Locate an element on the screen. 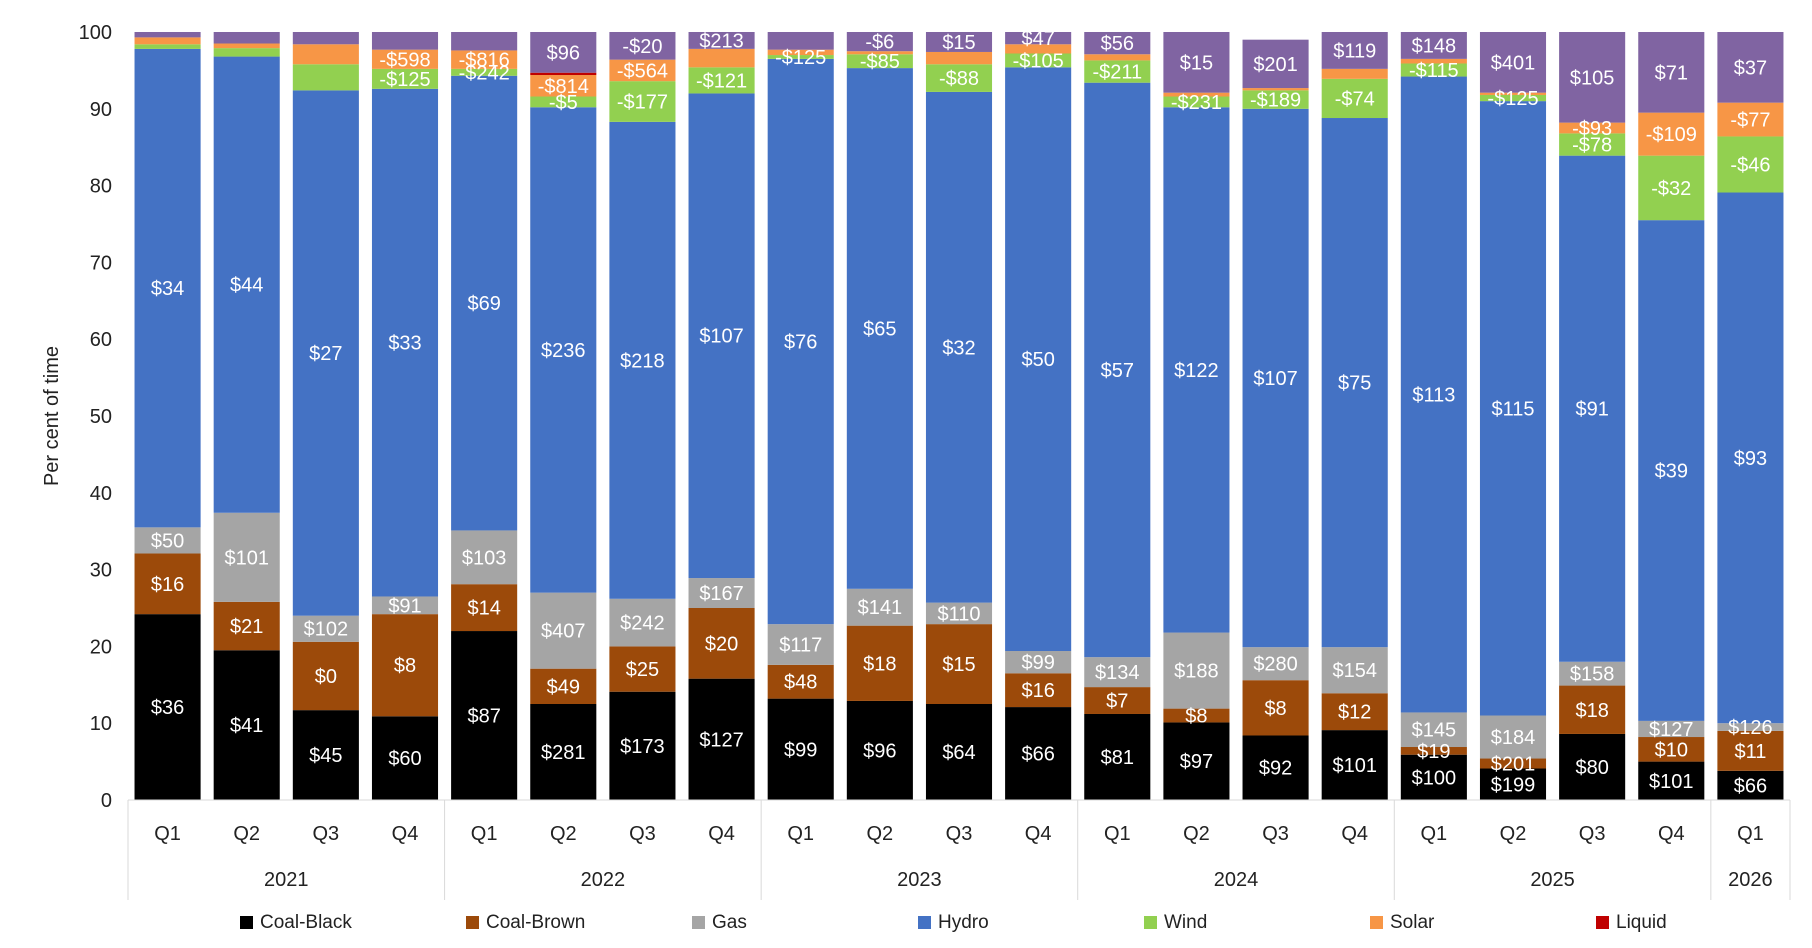 The width and height of the screenshot is (1812, 948). data-label: $145 is located at coordinates (1434, 731).